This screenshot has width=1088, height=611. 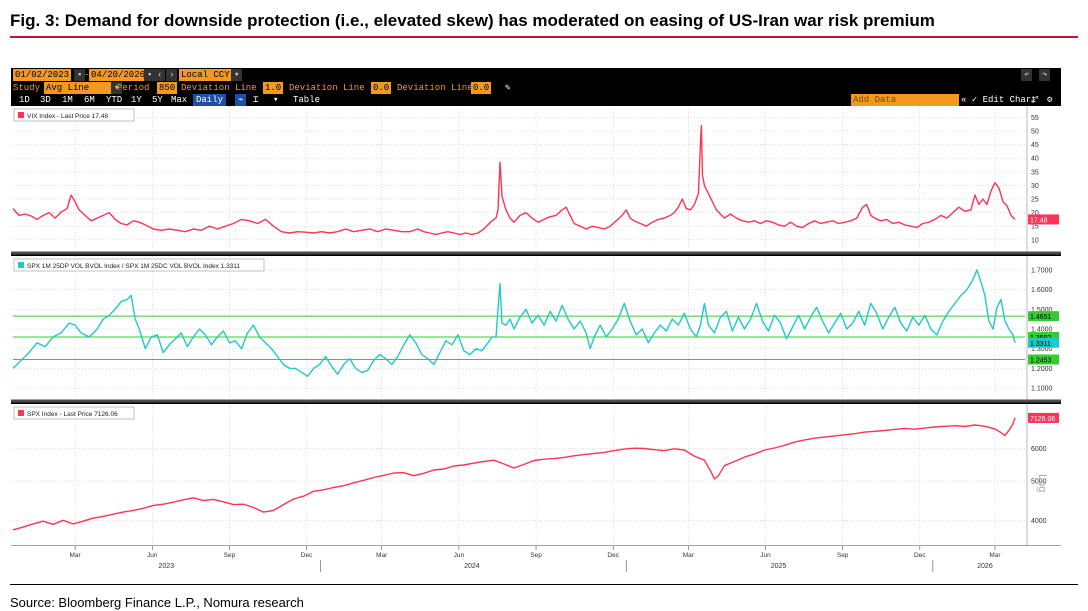 I want to click on last-value-label: 7126.06, so click(x=1042, y=419).